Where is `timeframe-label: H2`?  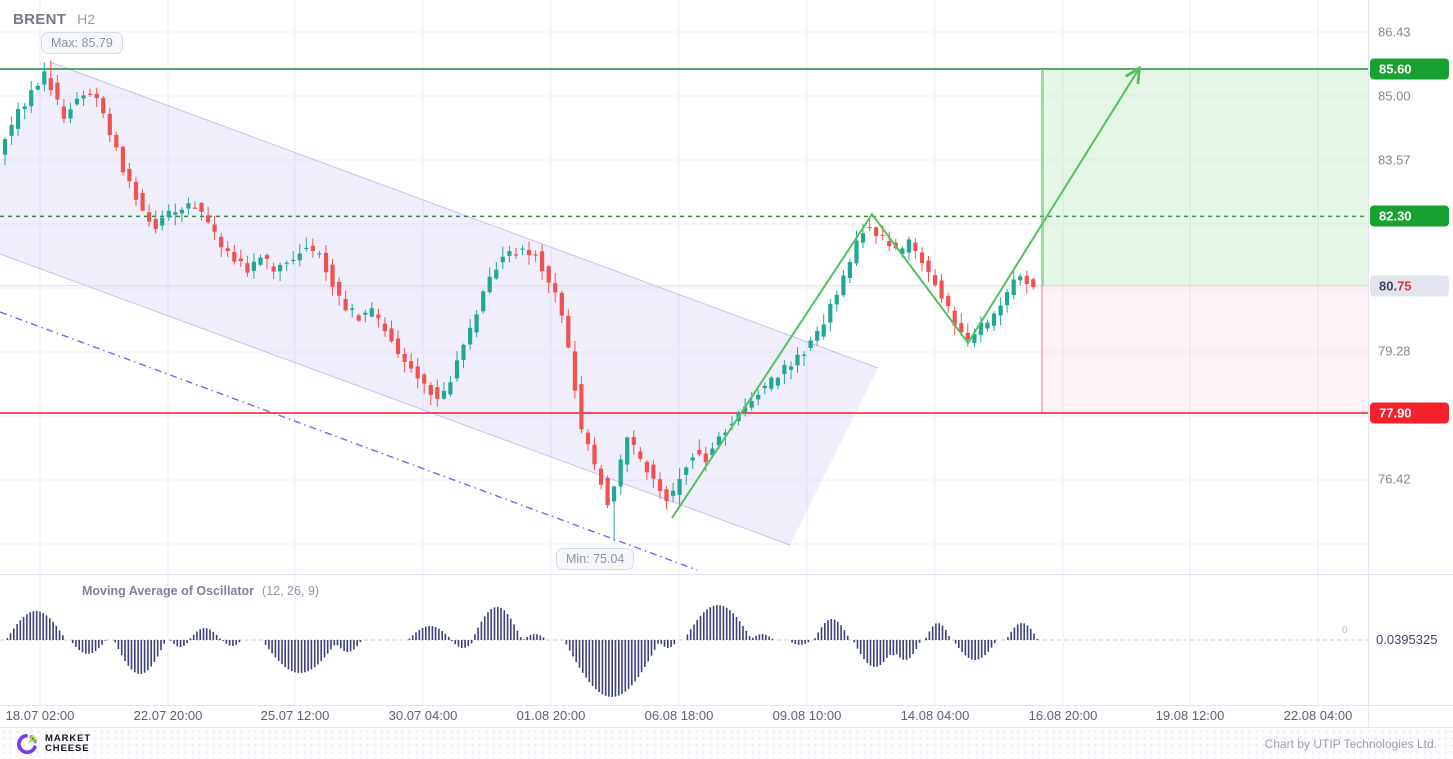 timeframe-label: H2 is located at coordinates (86, 19).